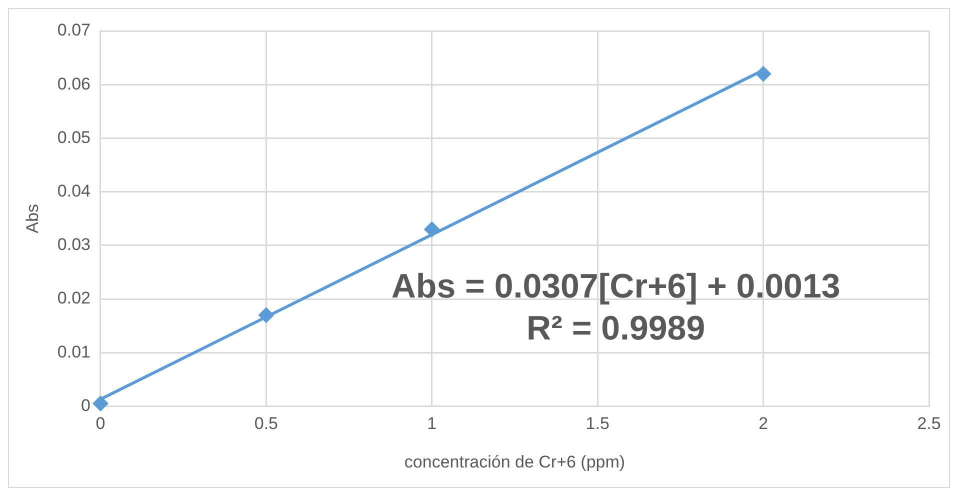 The height and width of the screenshot is (496, 958). What do you see at coordinates (929, 424) in the screenshot?
I see `x-tick-label: 2.5` at bounding box center [929, 424].